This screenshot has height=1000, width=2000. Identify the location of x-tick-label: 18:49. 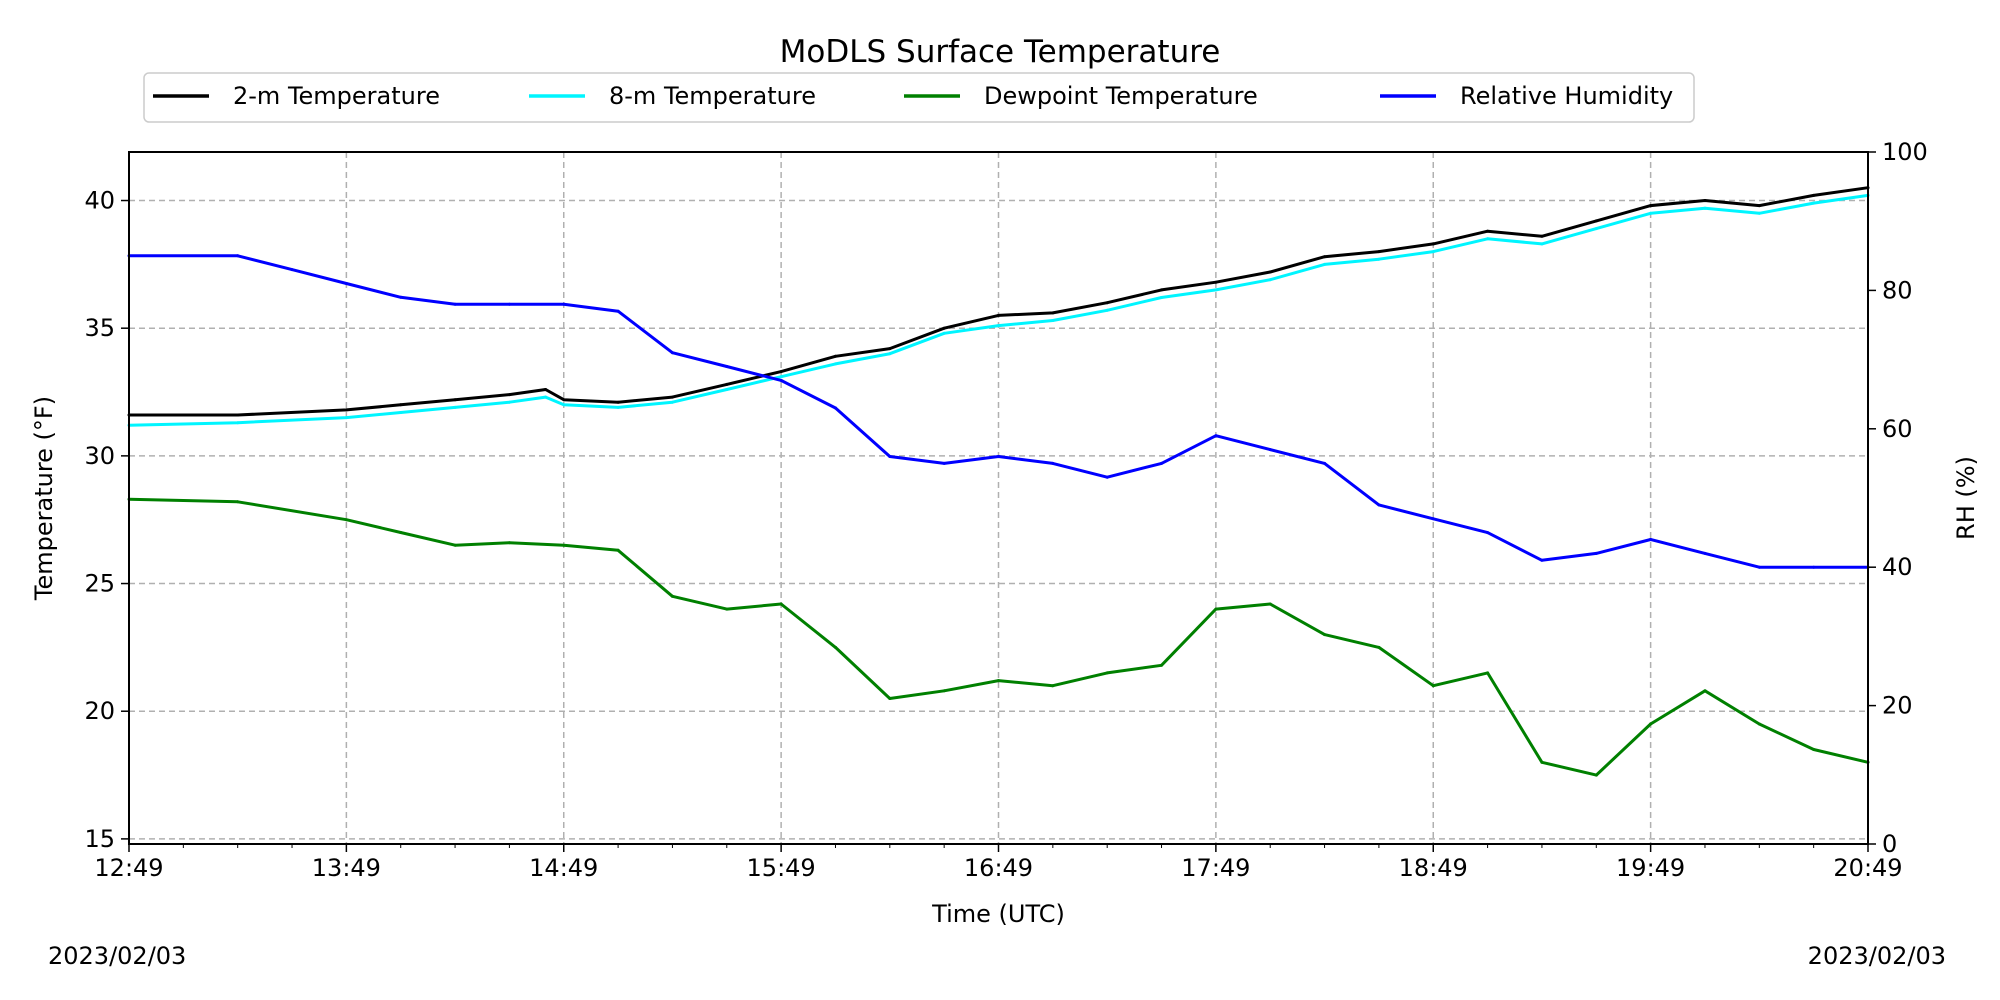
(1433, 868).